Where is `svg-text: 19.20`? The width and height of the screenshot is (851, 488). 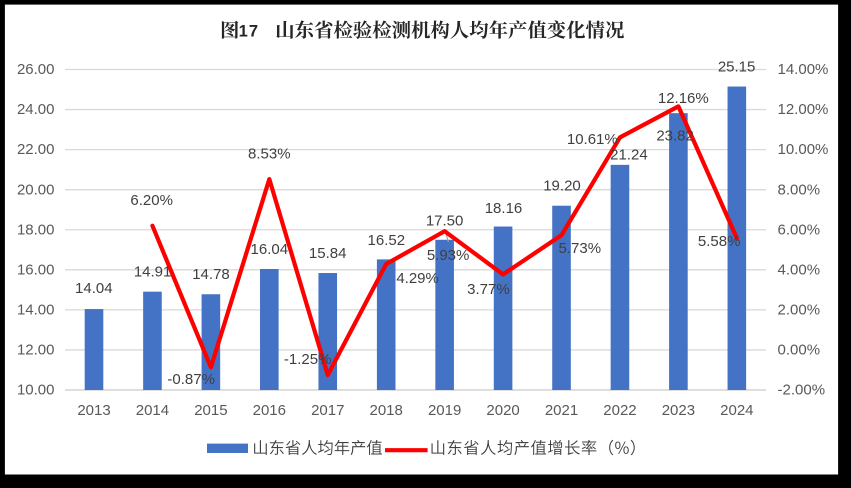
svg-text: 19.20 is located at coordinates (562, 186).